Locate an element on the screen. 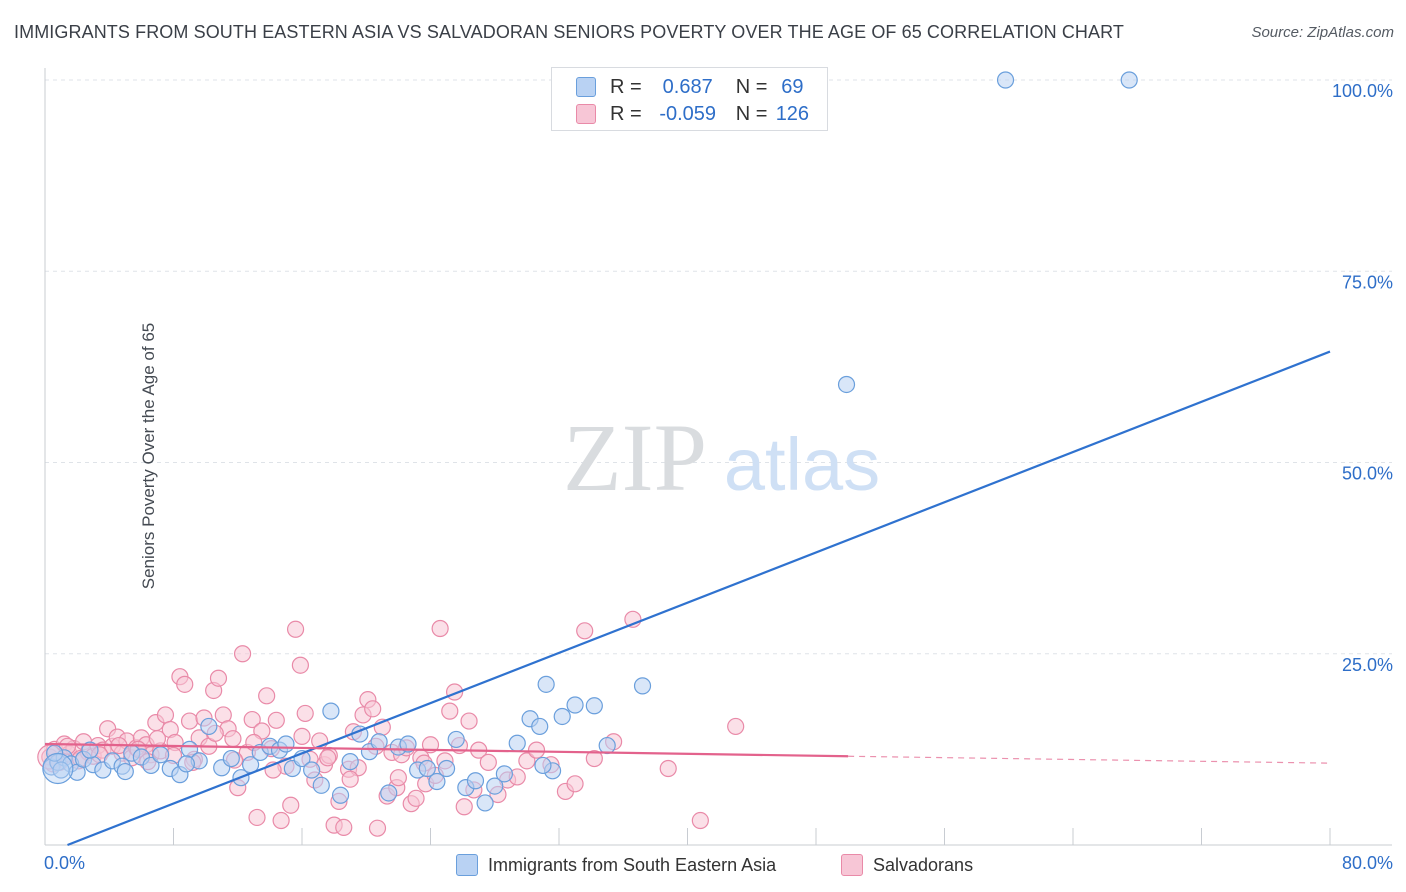 The height and width of the screenshot is (892, 1406). legend-row-salvadorans: R = -0.059 N = 126 is located at coordinates (696, 114).